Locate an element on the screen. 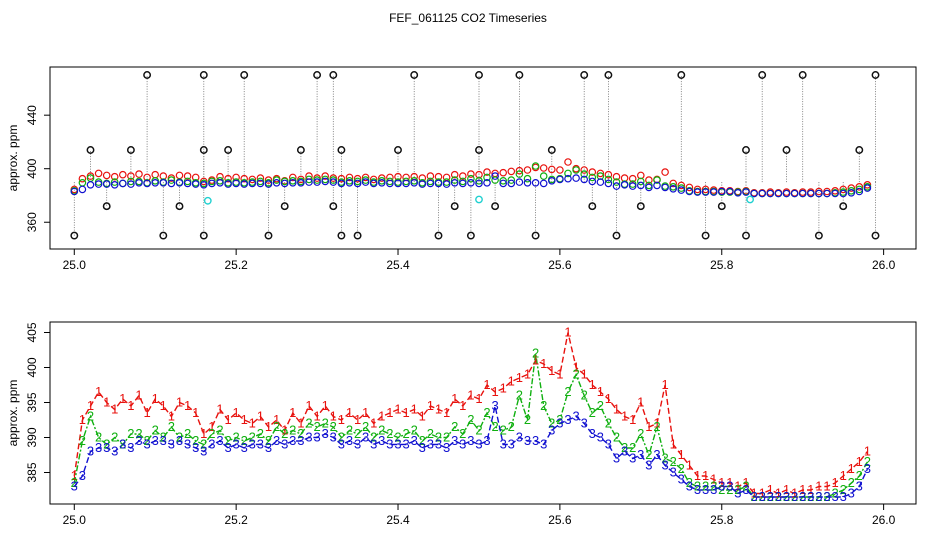 The height and width of the screenshot is (540, 936). x-tick-label: 25.6 is located at coordinates (560, 265).